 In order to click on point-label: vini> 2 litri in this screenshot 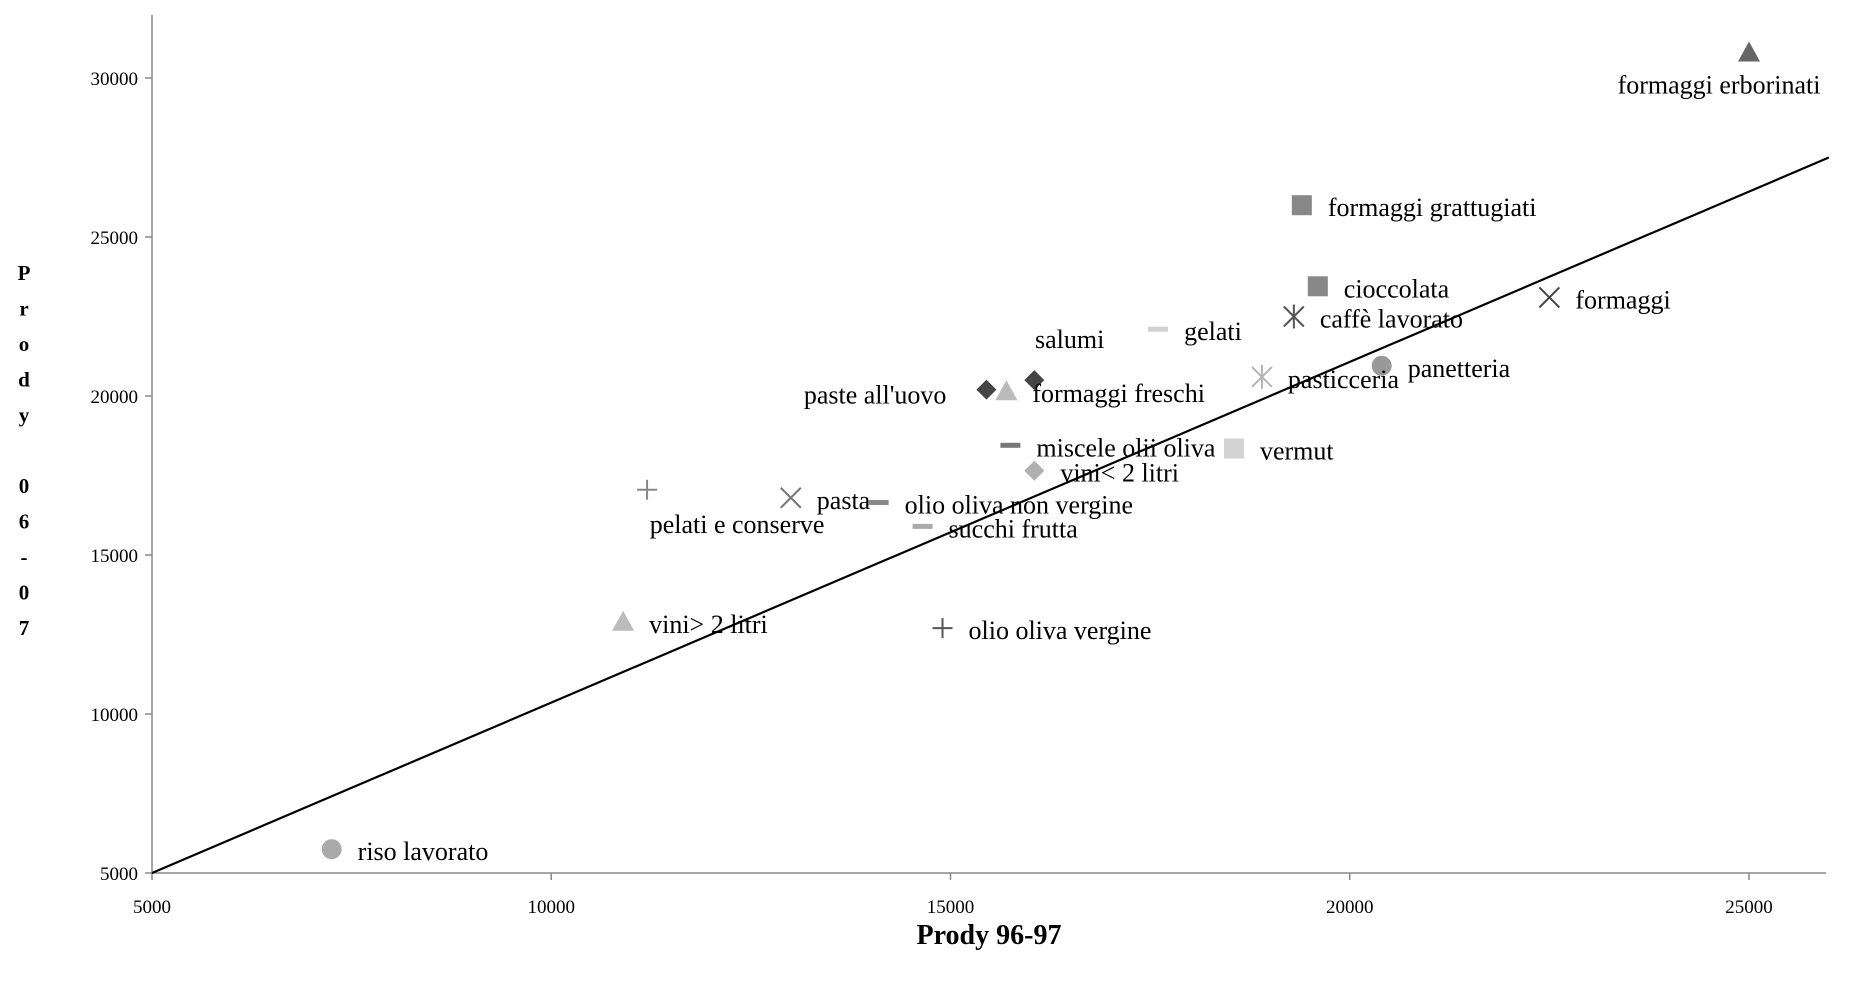, I will do `click(708, 624)`.